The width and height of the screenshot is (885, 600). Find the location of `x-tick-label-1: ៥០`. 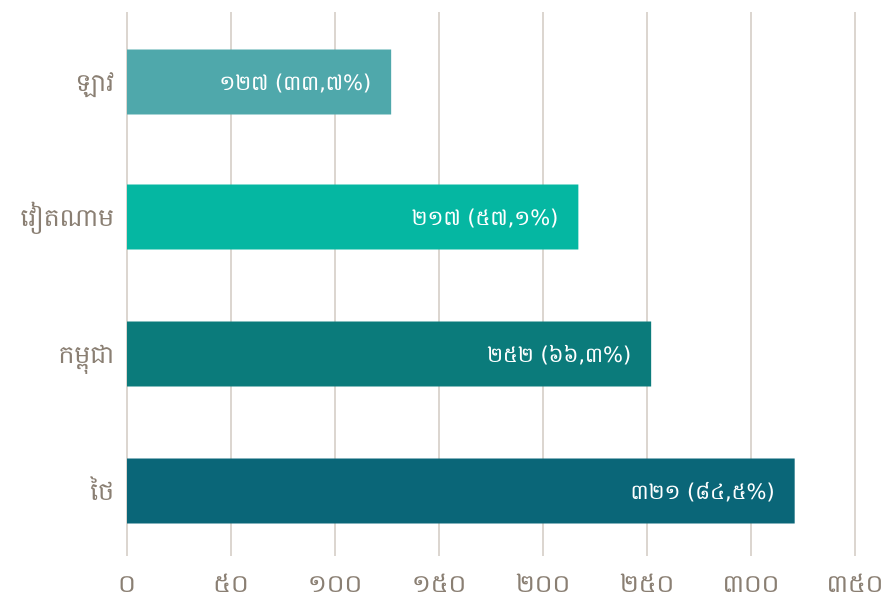

x-tick-label-1: ៥០ is located at coordinates (230, 582).